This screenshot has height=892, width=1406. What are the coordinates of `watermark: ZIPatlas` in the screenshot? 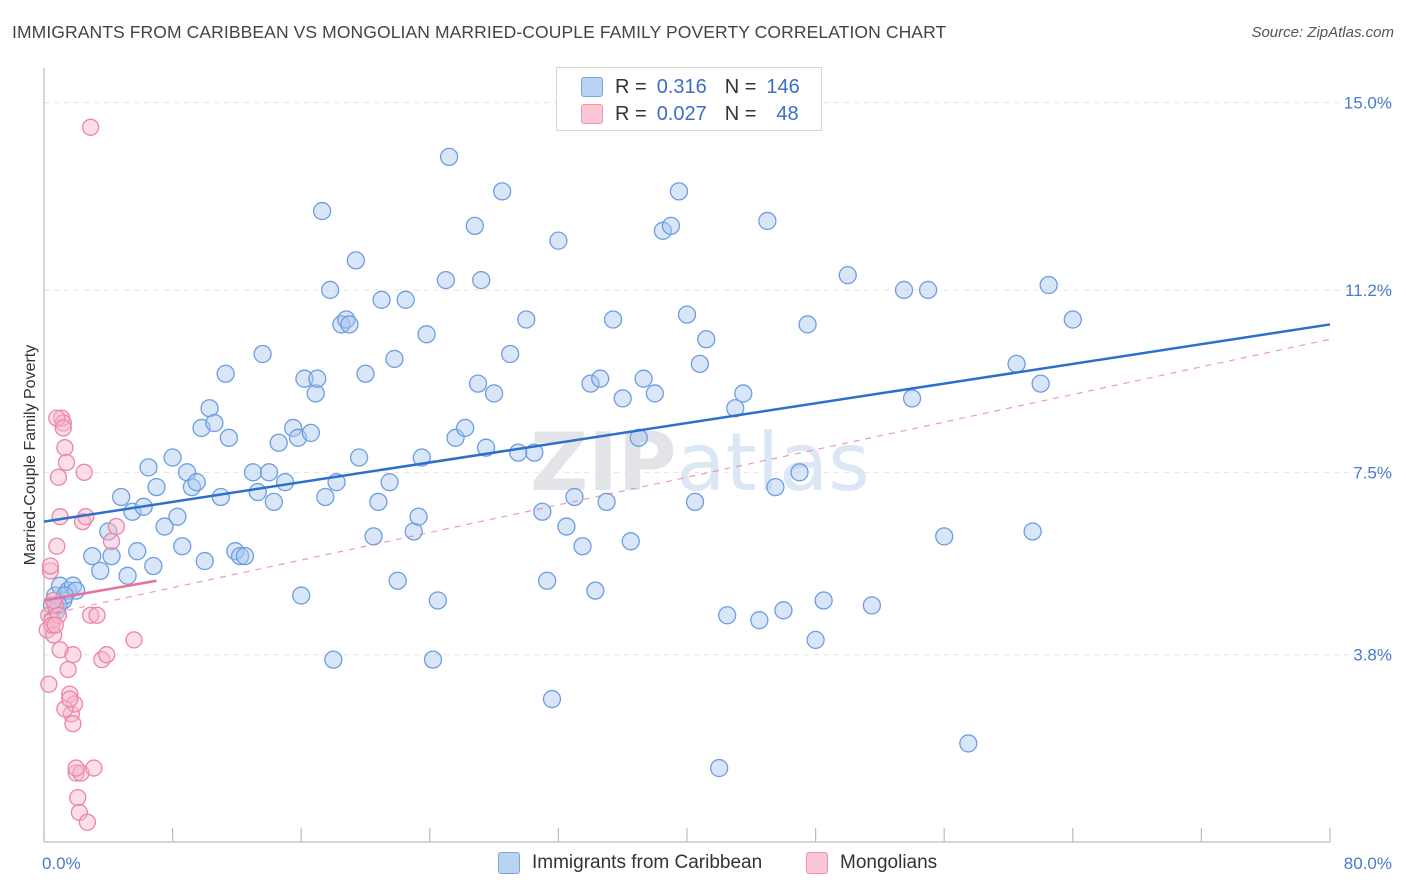 It's located at (700, 462).